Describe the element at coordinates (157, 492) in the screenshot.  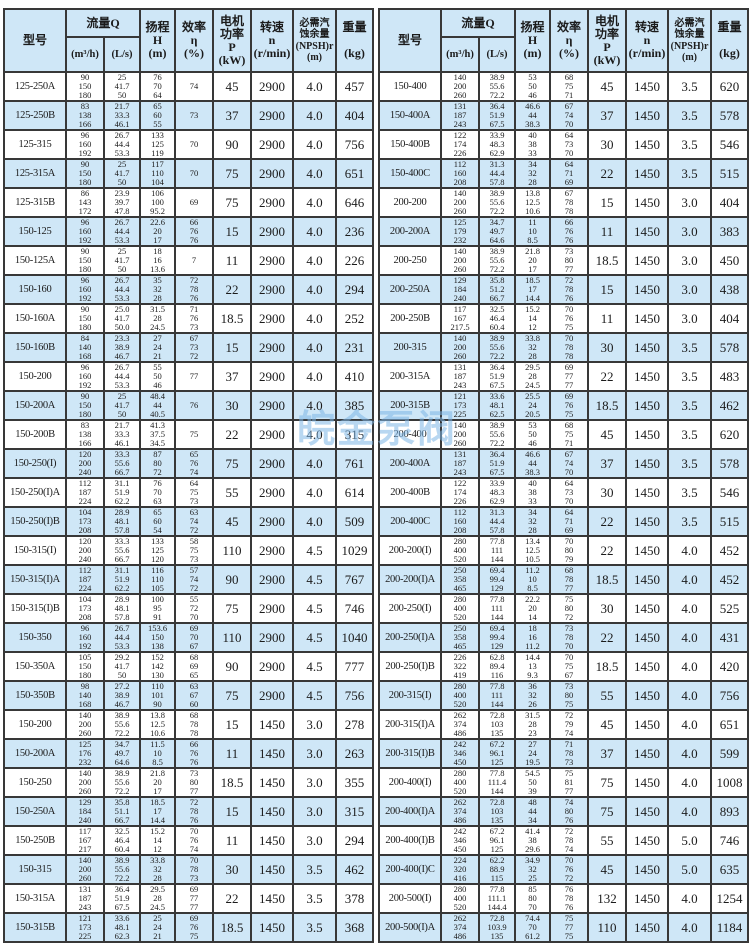
I see `head-cell: 76 70 63` at that location.